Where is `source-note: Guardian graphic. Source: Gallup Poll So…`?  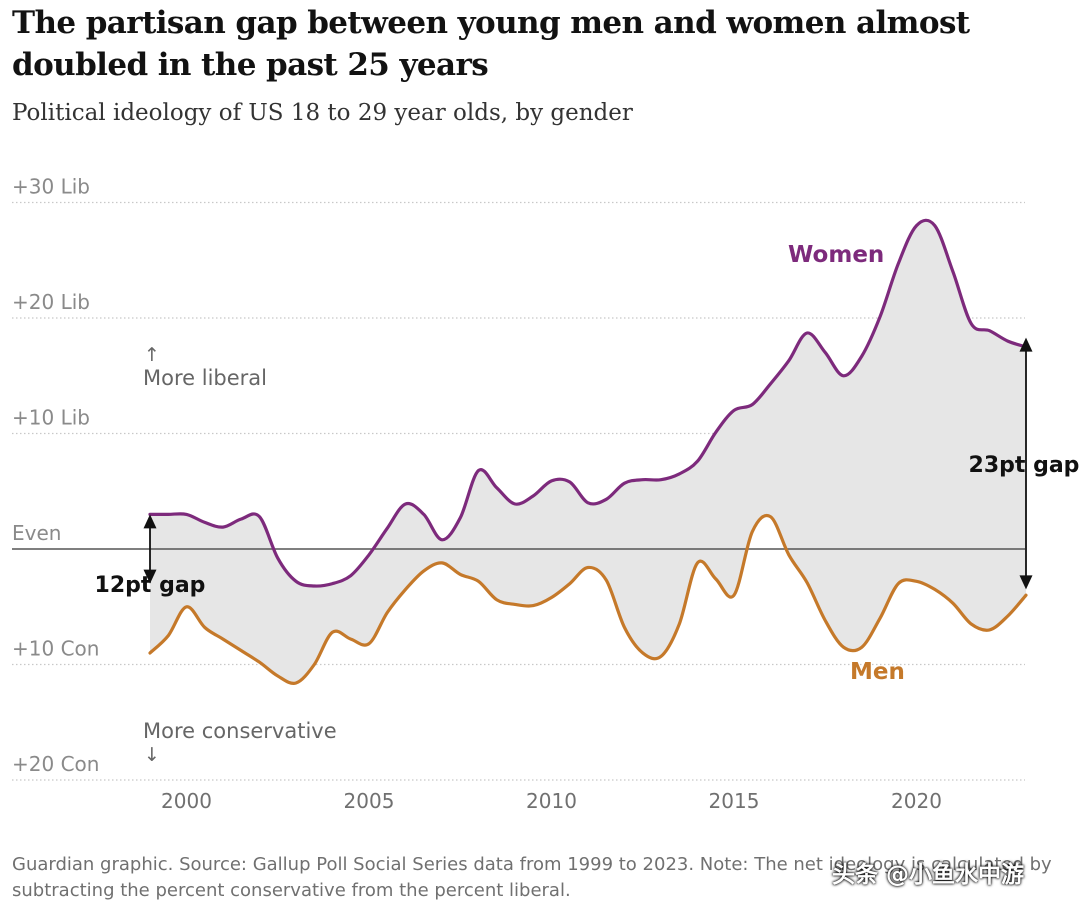 source-note: Guardian graphic. Source: Gallup Poll So… is located at coordinates (532, 877).